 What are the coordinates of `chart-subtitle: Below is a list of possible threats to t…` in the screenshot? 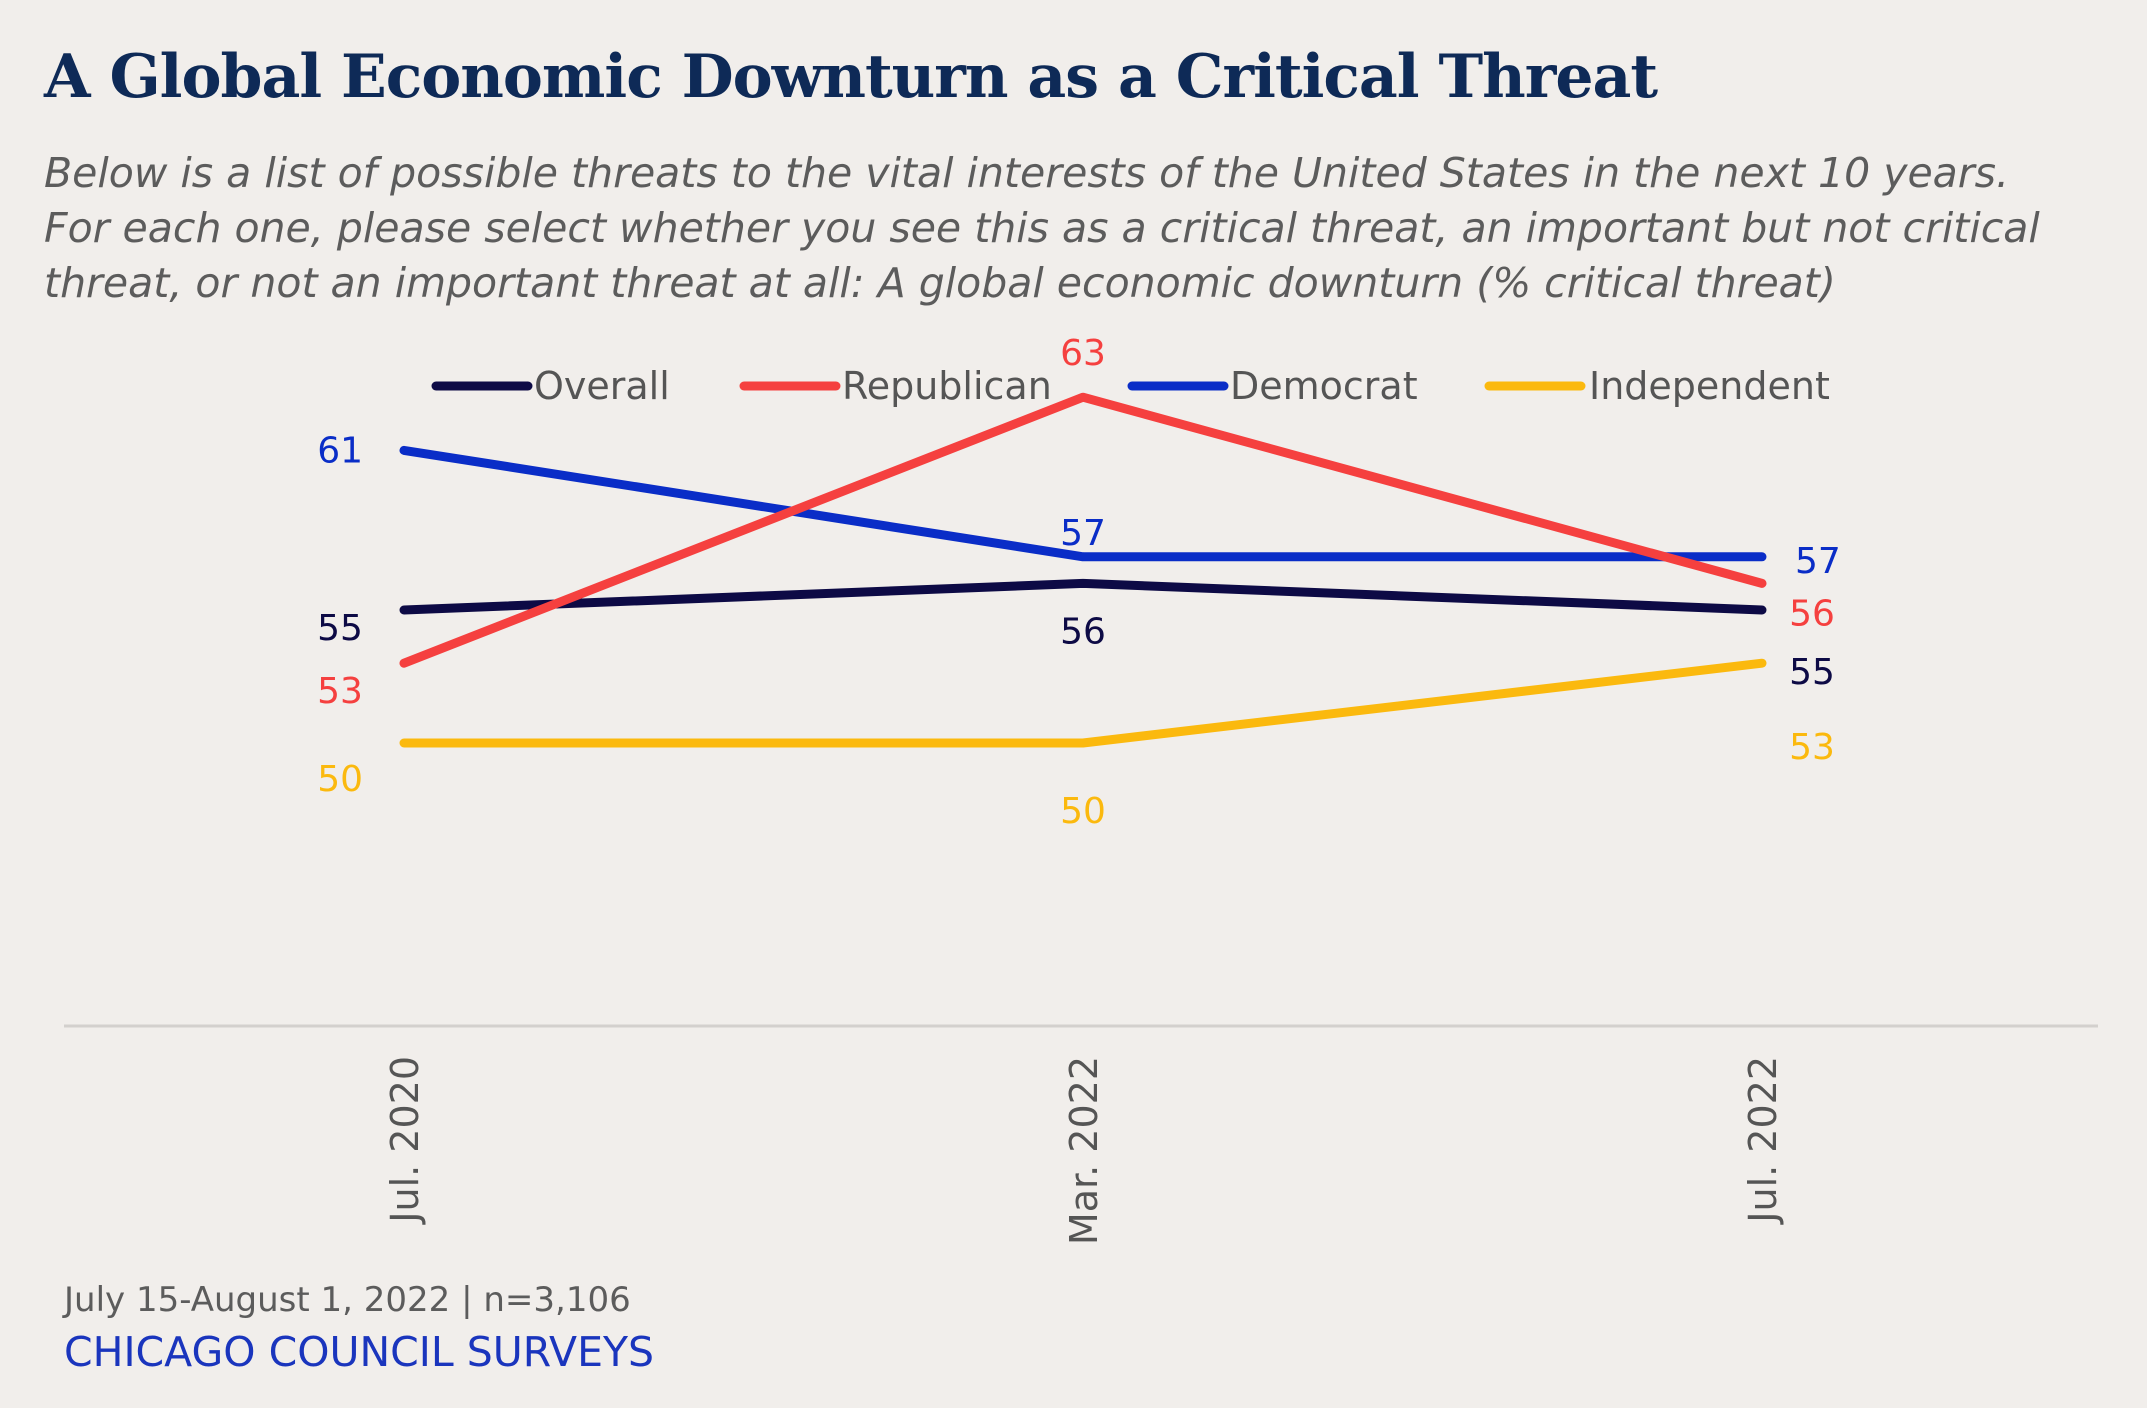 It's located at (1042, 228).